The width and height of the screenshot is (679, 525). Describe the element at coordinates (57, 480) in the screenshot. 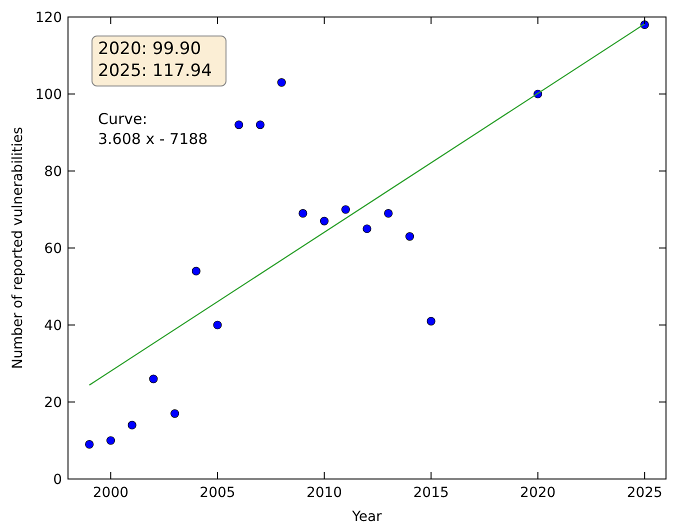

I see `y-tick-label: 0` at that location.